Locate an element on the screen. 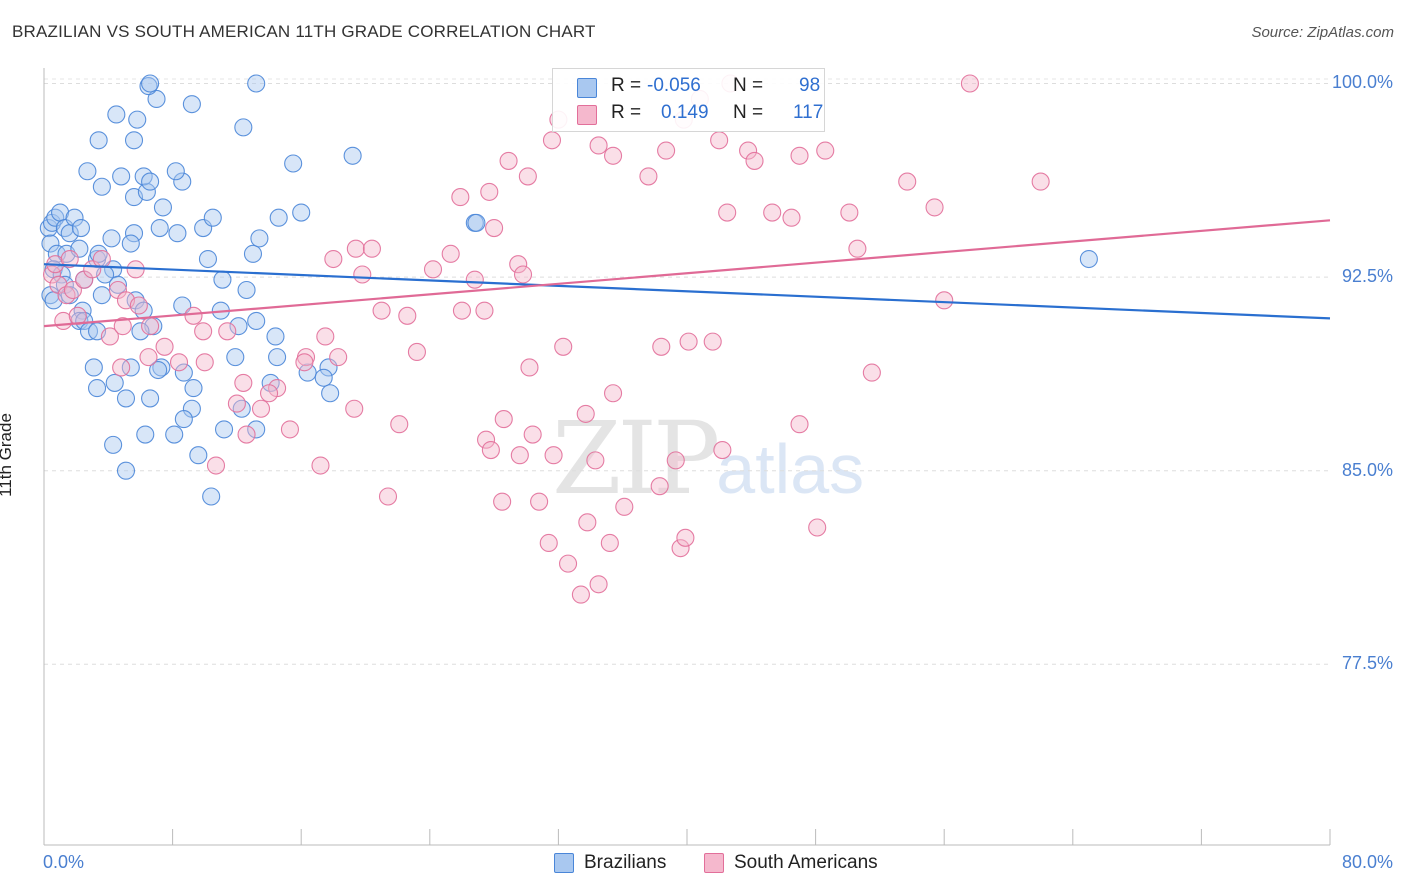 The height and width of the screenshot is (892, 1406). trend-lines is located at coordinates (687, 273).